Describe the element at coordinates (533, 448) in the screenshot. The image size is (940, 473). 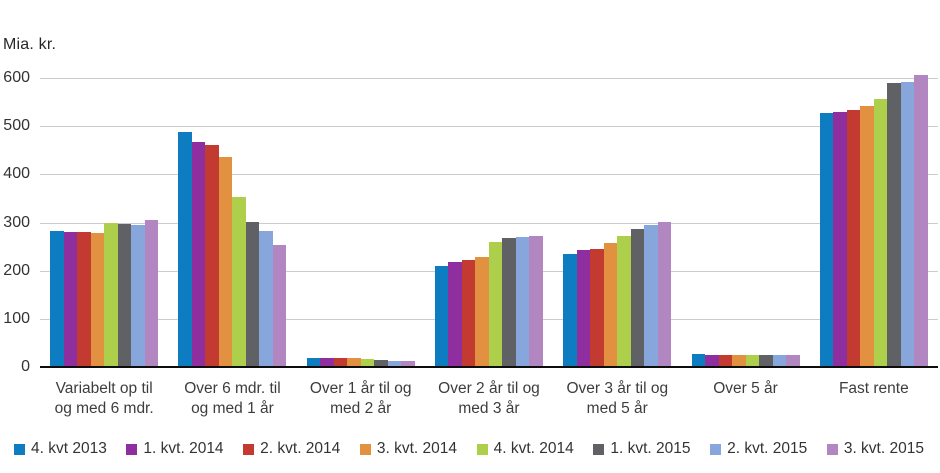
I see `legend-label: 4. kvt. 2014` at that location.